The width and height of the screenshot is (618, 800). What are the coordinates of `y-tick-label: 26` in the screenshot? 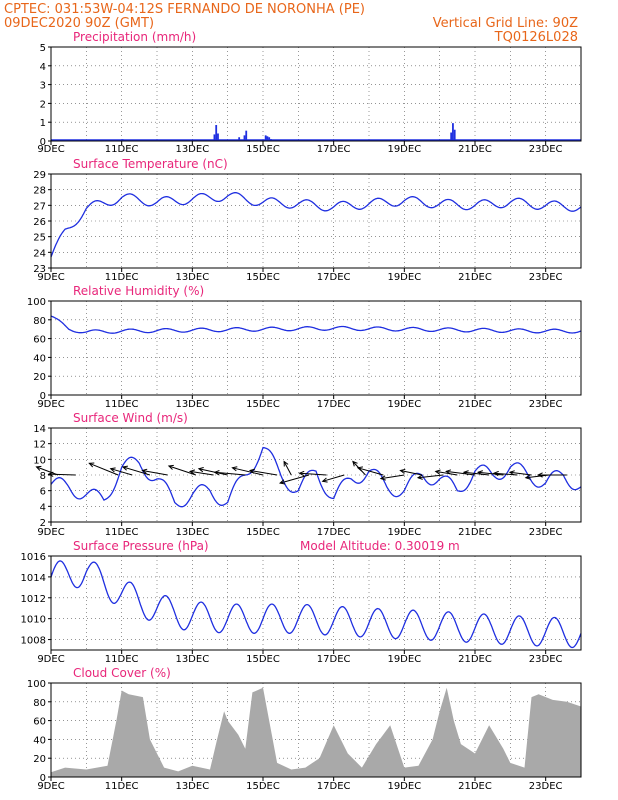 It's located at (39, 222).